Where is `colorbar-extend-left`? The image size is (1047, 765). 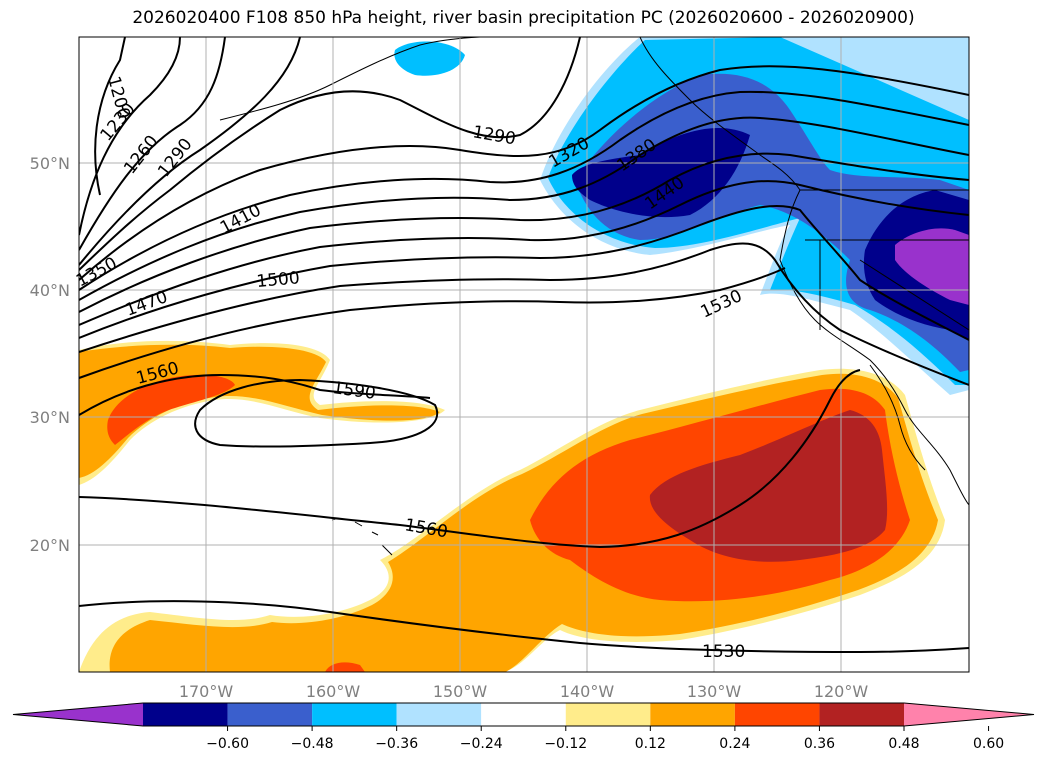 colorbar-extend-left is located at coordinates (78, 714).